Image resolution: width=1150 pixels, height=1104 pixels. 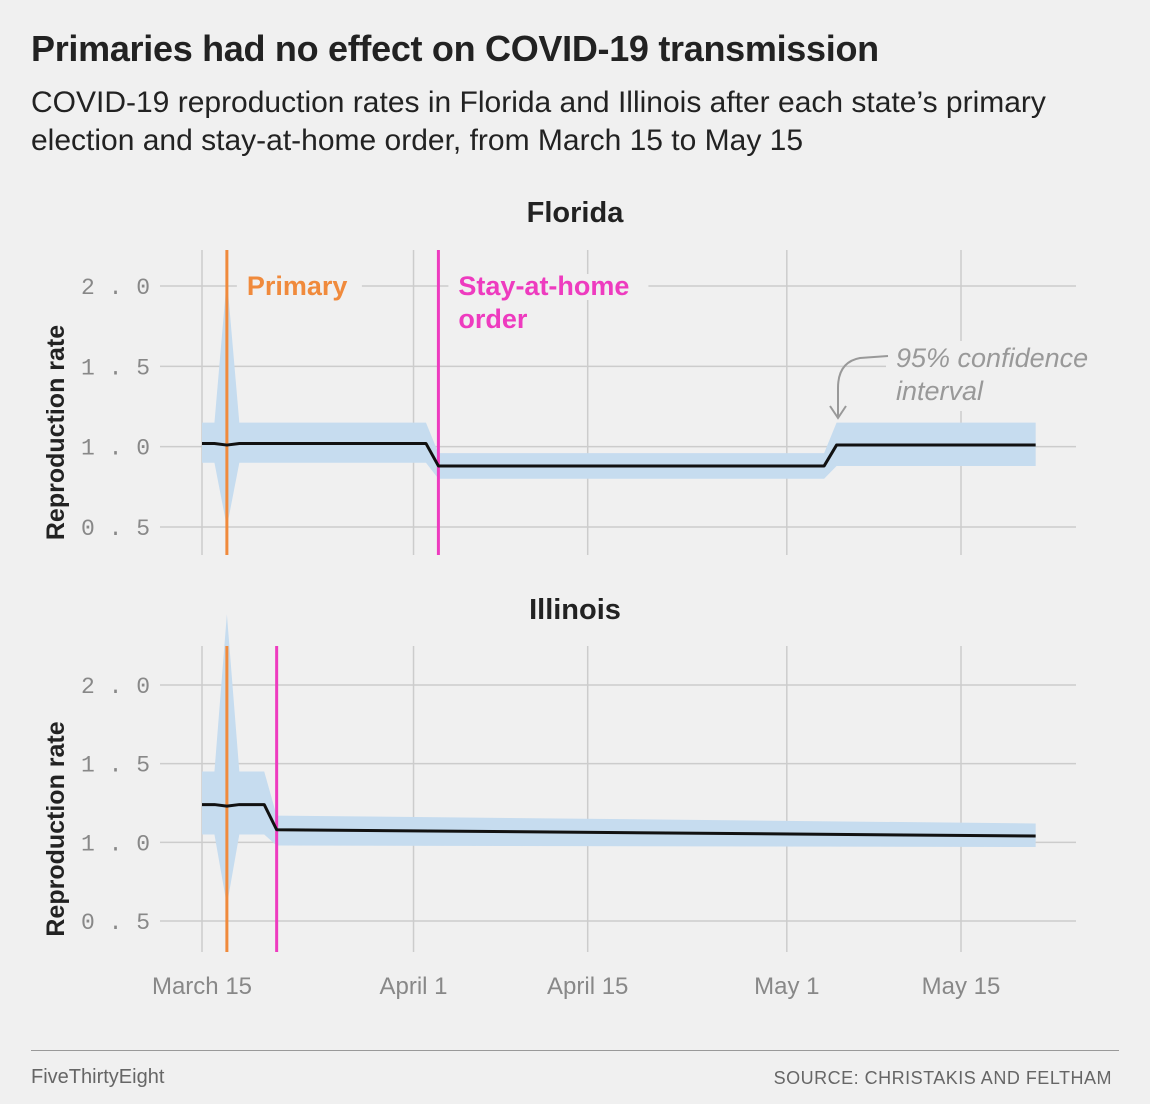 What do you see at coordinates (576, 213) in the screenshot?
I see `panel-title: Florida` at bounding box center [576, 213].